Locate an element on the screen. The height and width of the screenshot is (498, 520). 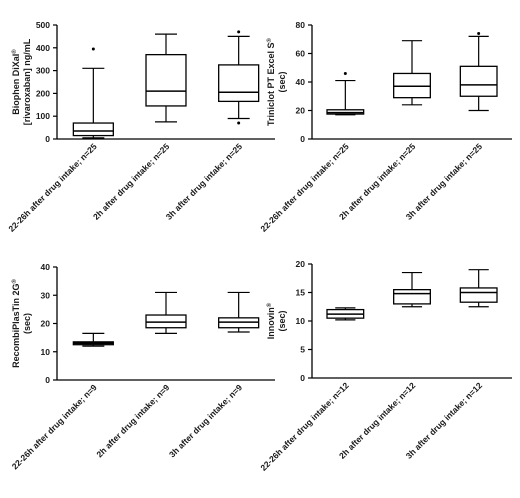
x-category-label: 22-26h after drug intake; n=9 is located at coordinates (54, 426).